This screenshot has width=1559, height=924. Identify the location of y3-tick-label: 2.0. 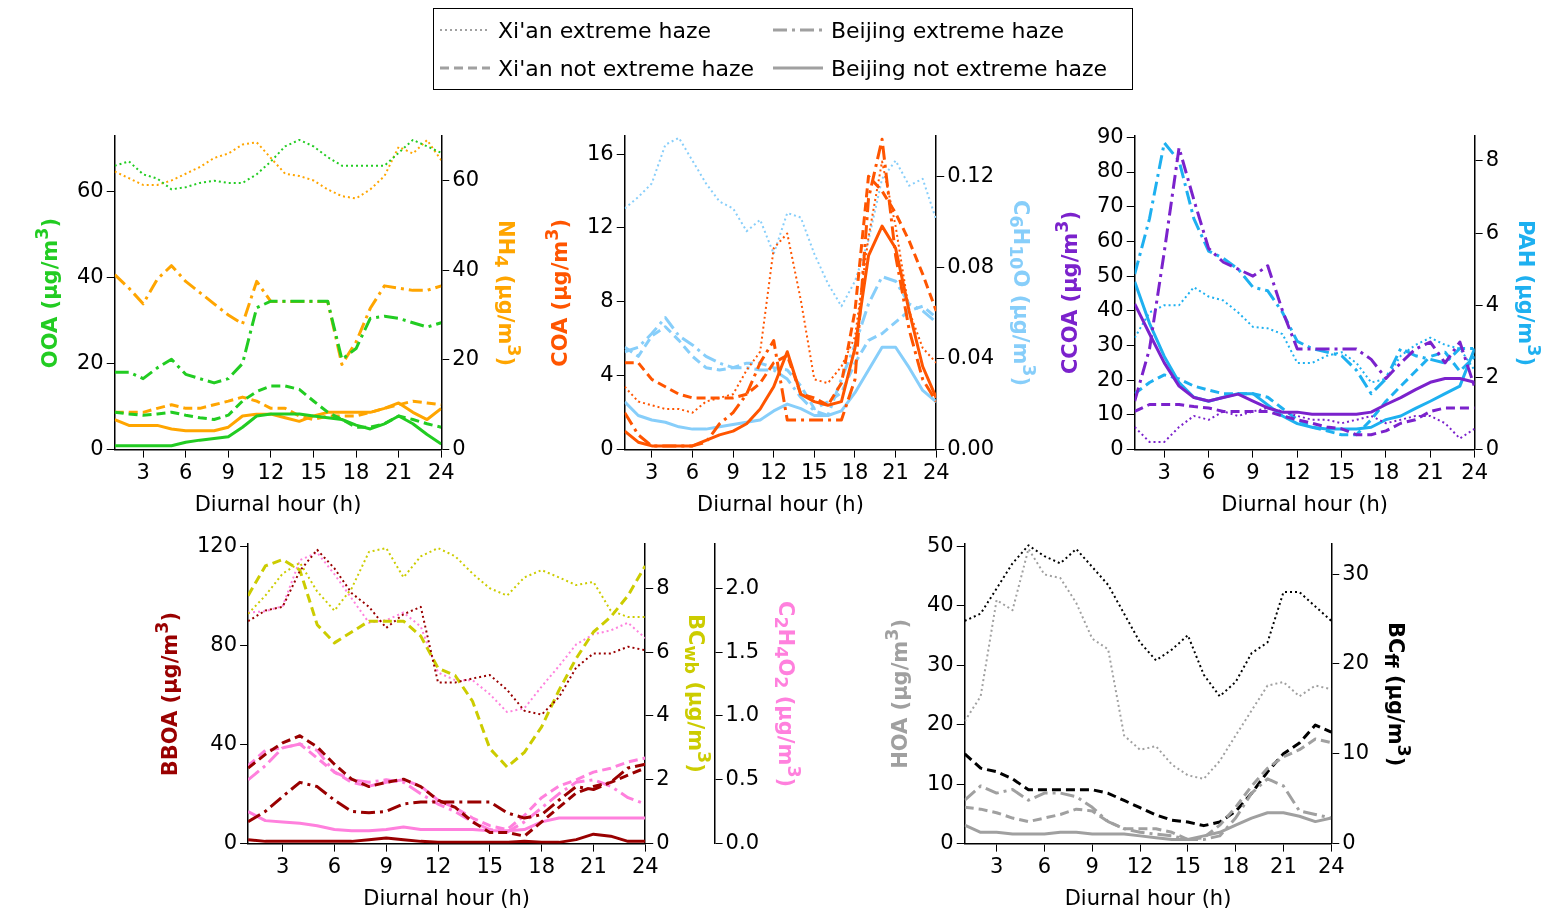
(742, 586).